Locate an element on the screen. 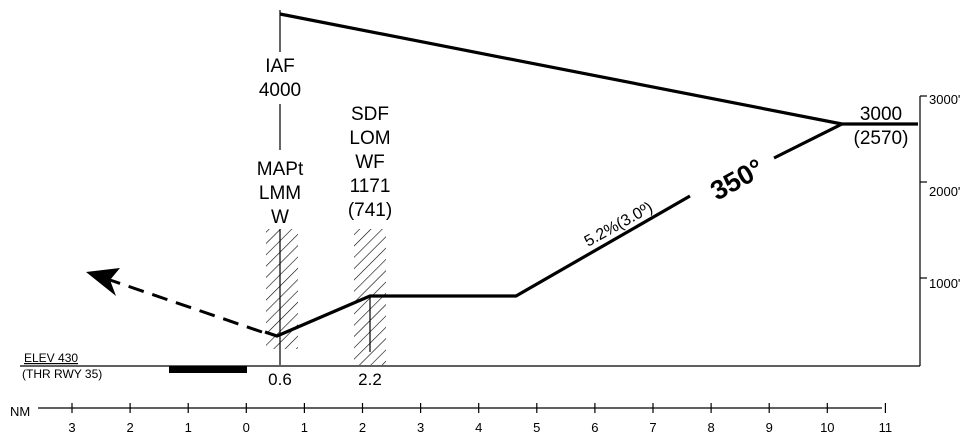 The width and height of the screenshot is (978, 437). nm-scale-label: 11 is located at coordinates (886, 427).